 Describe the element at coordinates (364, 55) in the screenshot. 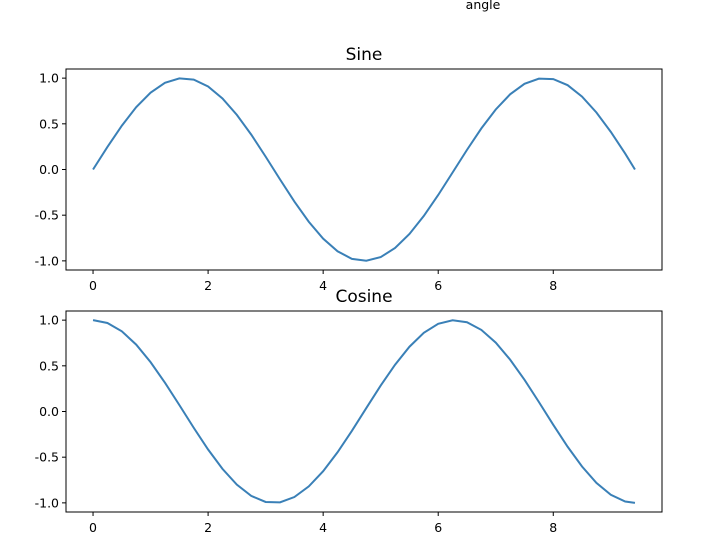

I see `chart-title: Sine` at that location.